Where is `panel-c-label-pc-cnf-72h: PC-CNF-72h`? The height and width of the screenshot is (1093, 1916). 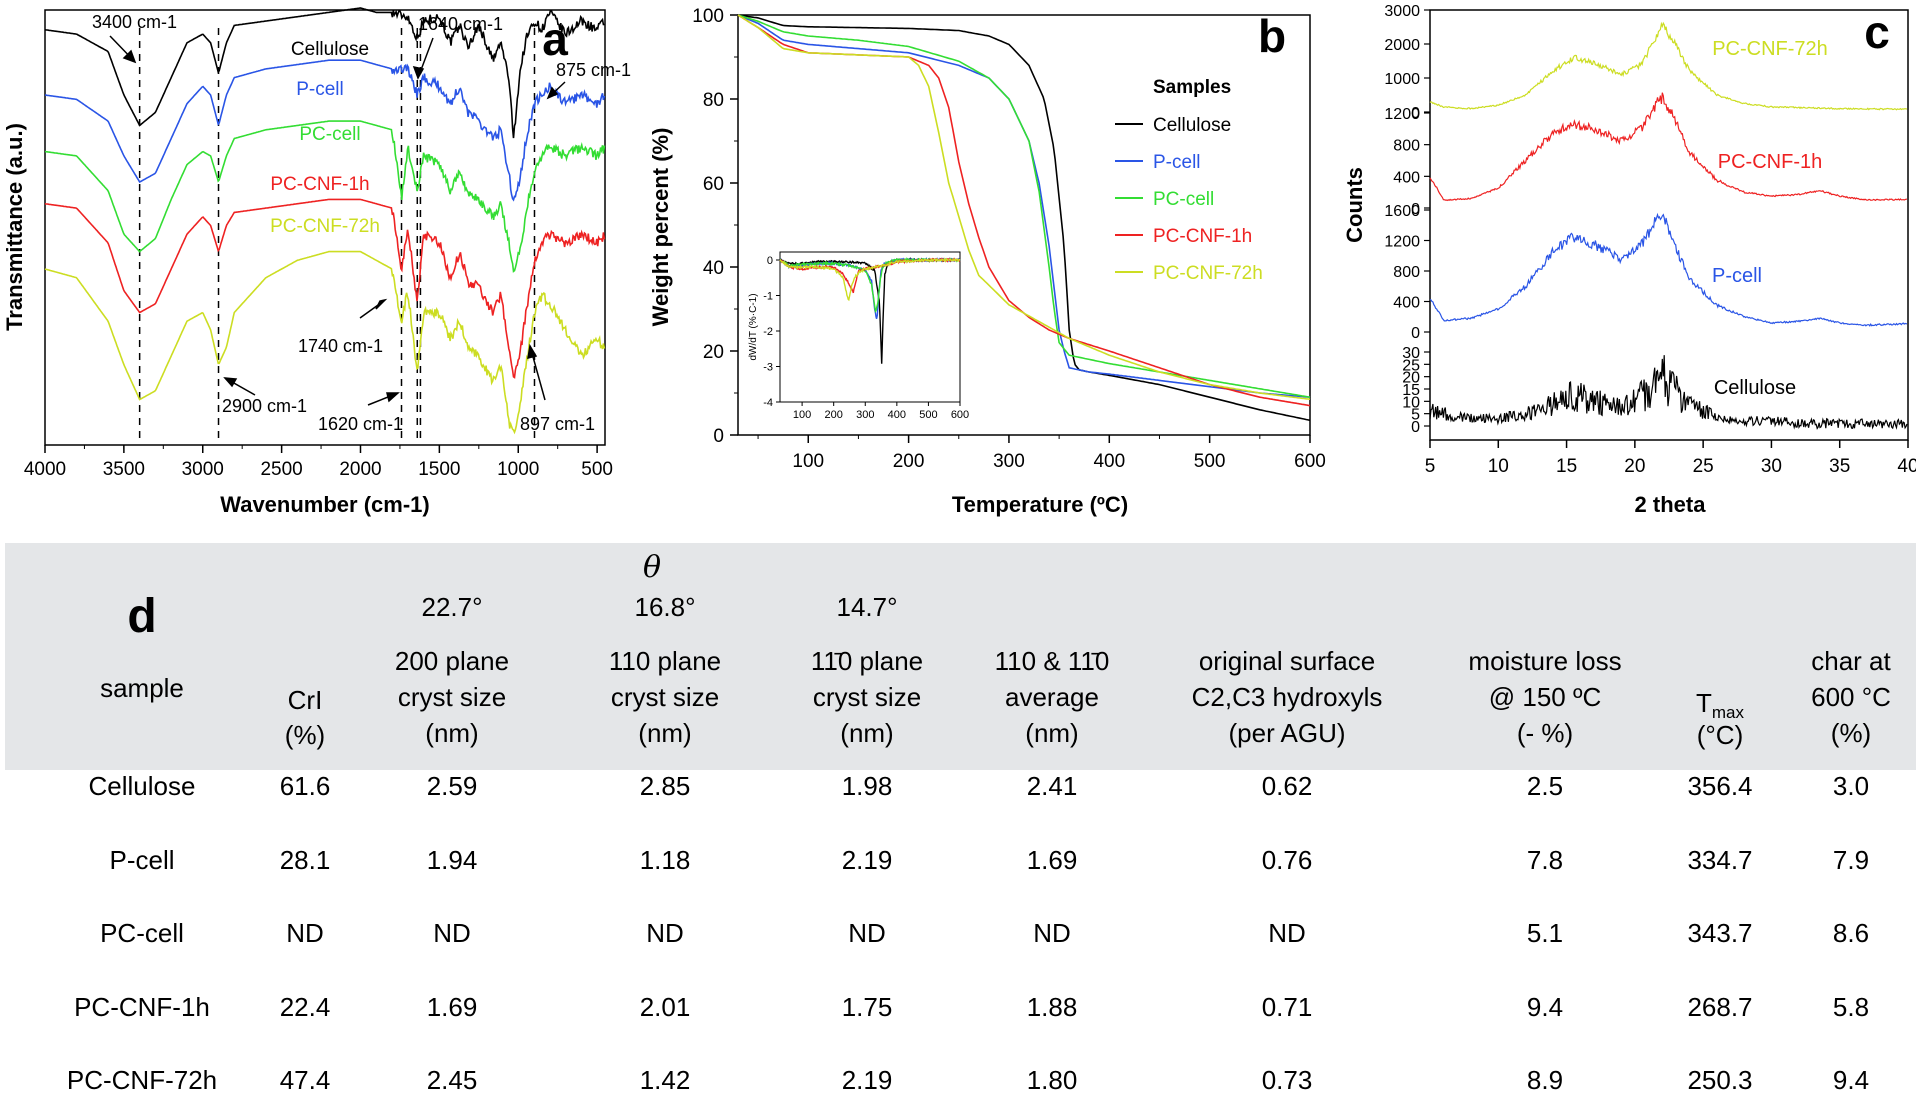 panel-c-label-pc-cnf-72h: PC-CNF-72h is located at coordinates (1770, 49).